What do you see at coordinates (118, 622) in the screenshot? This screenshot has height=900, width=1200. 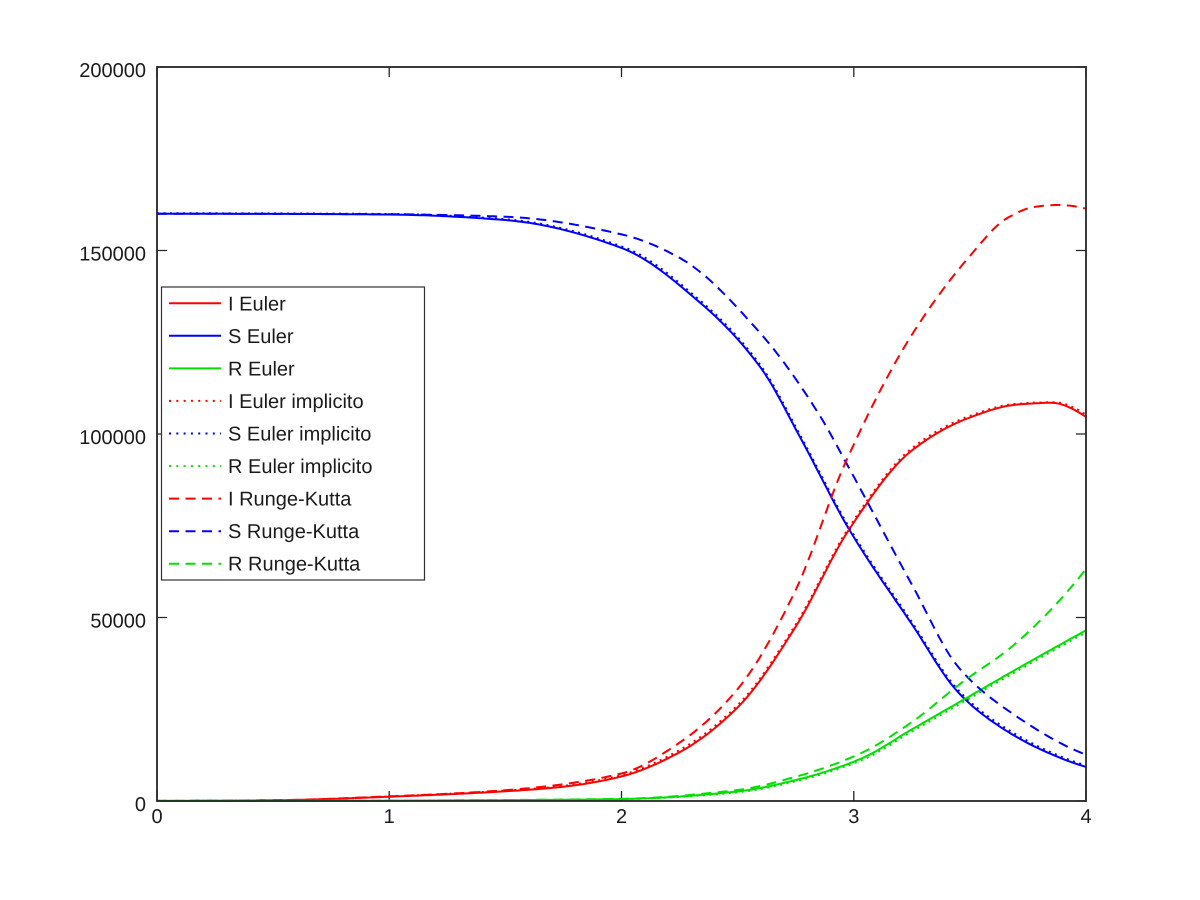 I see `svg-text: 50000` at bounding box center [118, 622].